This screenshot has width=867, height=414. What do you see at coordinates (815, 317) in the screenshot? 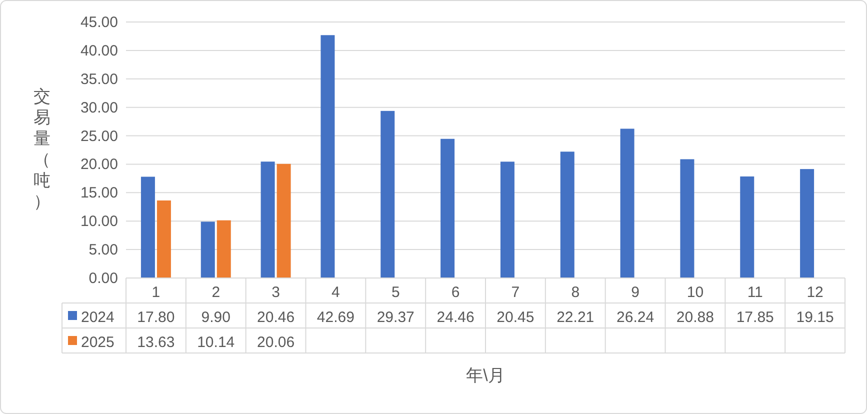
I see `data-label: 19.15` at bounding box center [815, 317].